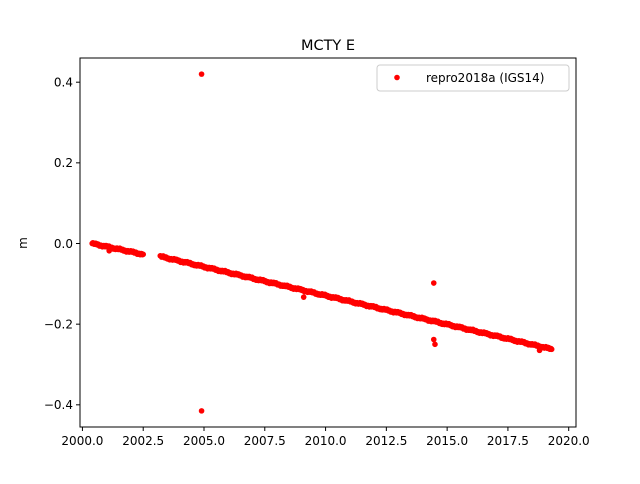 Image resolution: width=640 pixels, height=484 pixels. I want to click on x-tick-label: 2020.0, so click(569, 441).